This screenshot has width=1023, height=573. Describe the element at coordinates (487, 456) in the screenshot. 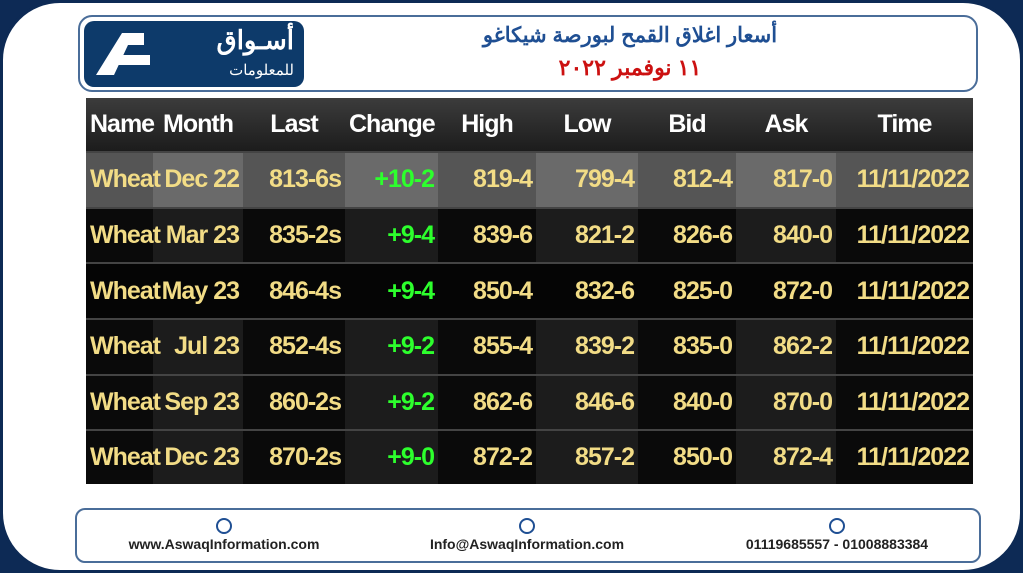

I see `table-cell: 872-2` at that location.